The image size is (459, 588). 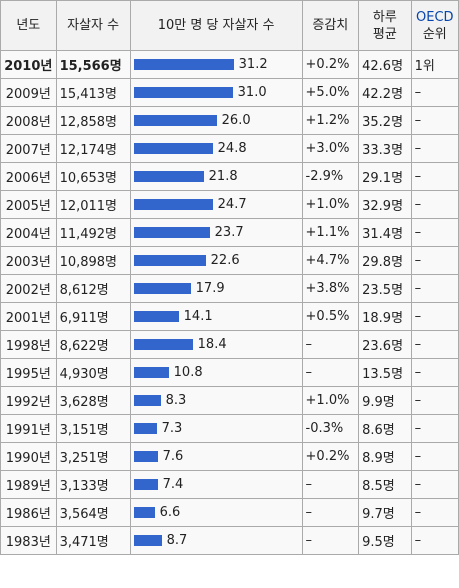 What do you see at coordinates (93, 176) in the screenshot?
I see `total-suicides-cell: 10,653명` at bounding box center [93, 176].